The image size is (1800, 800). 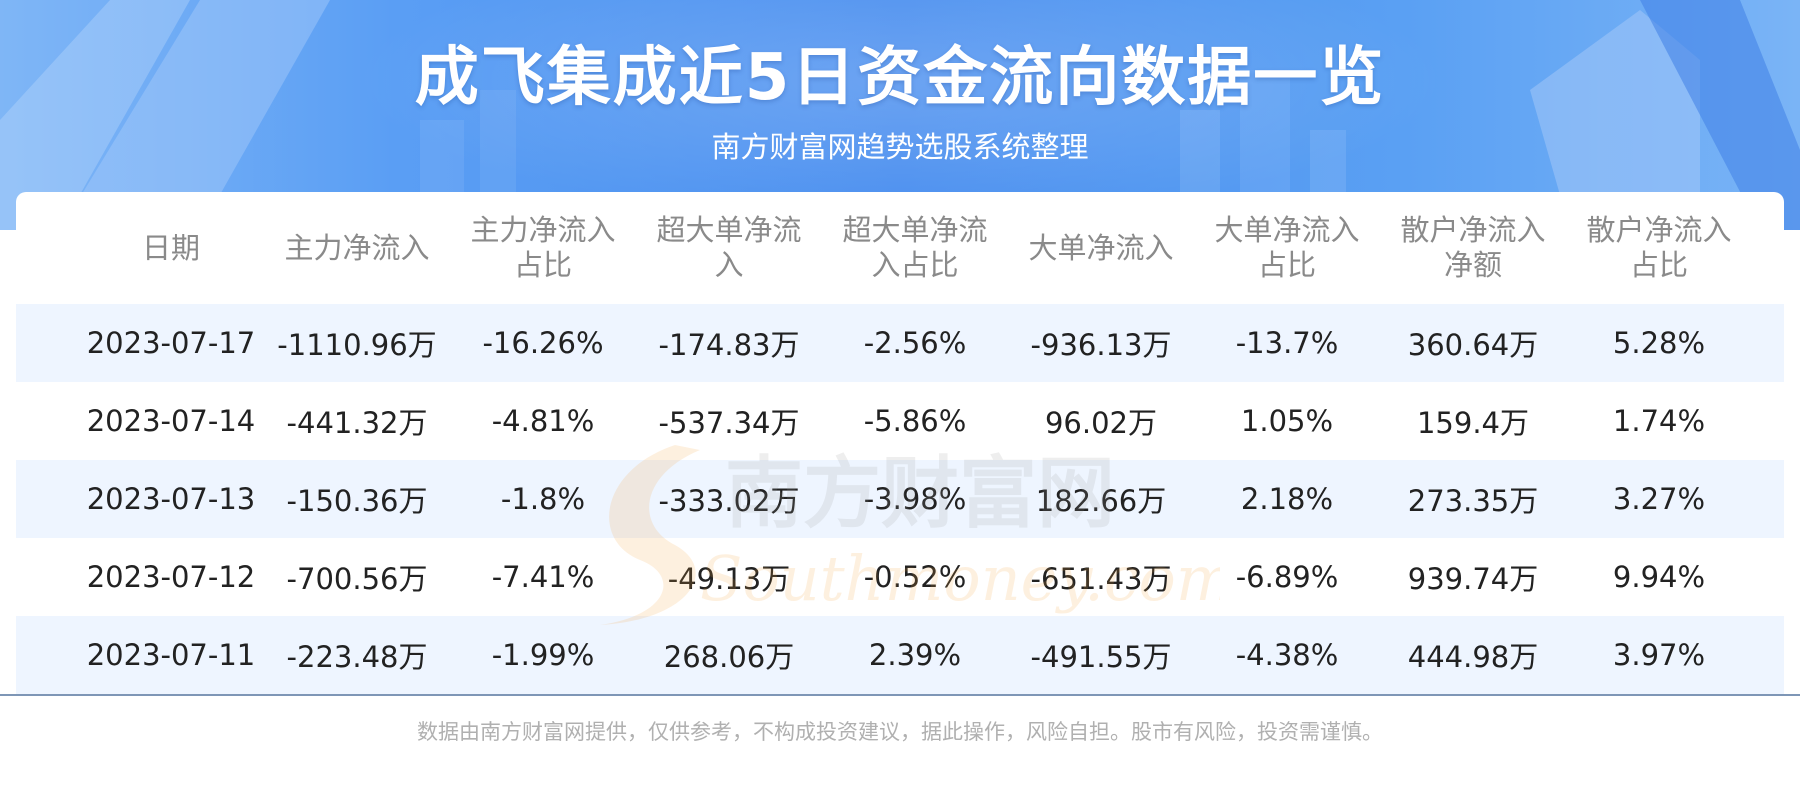 What do you see at coordinates (729, 501) in the screenshot?
I see `cell-super-large-net-inflow: -333.02万` at bounding box center [729, 501].